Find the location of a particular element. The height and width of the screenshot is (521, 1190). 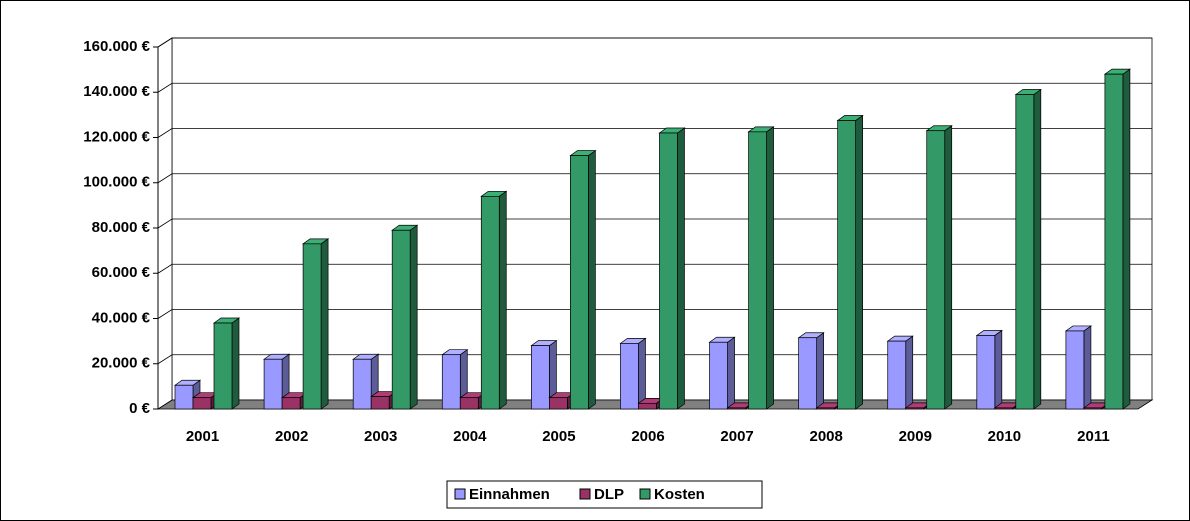

y-tick-label: 120.000 € is located at coordinates (116, 136).